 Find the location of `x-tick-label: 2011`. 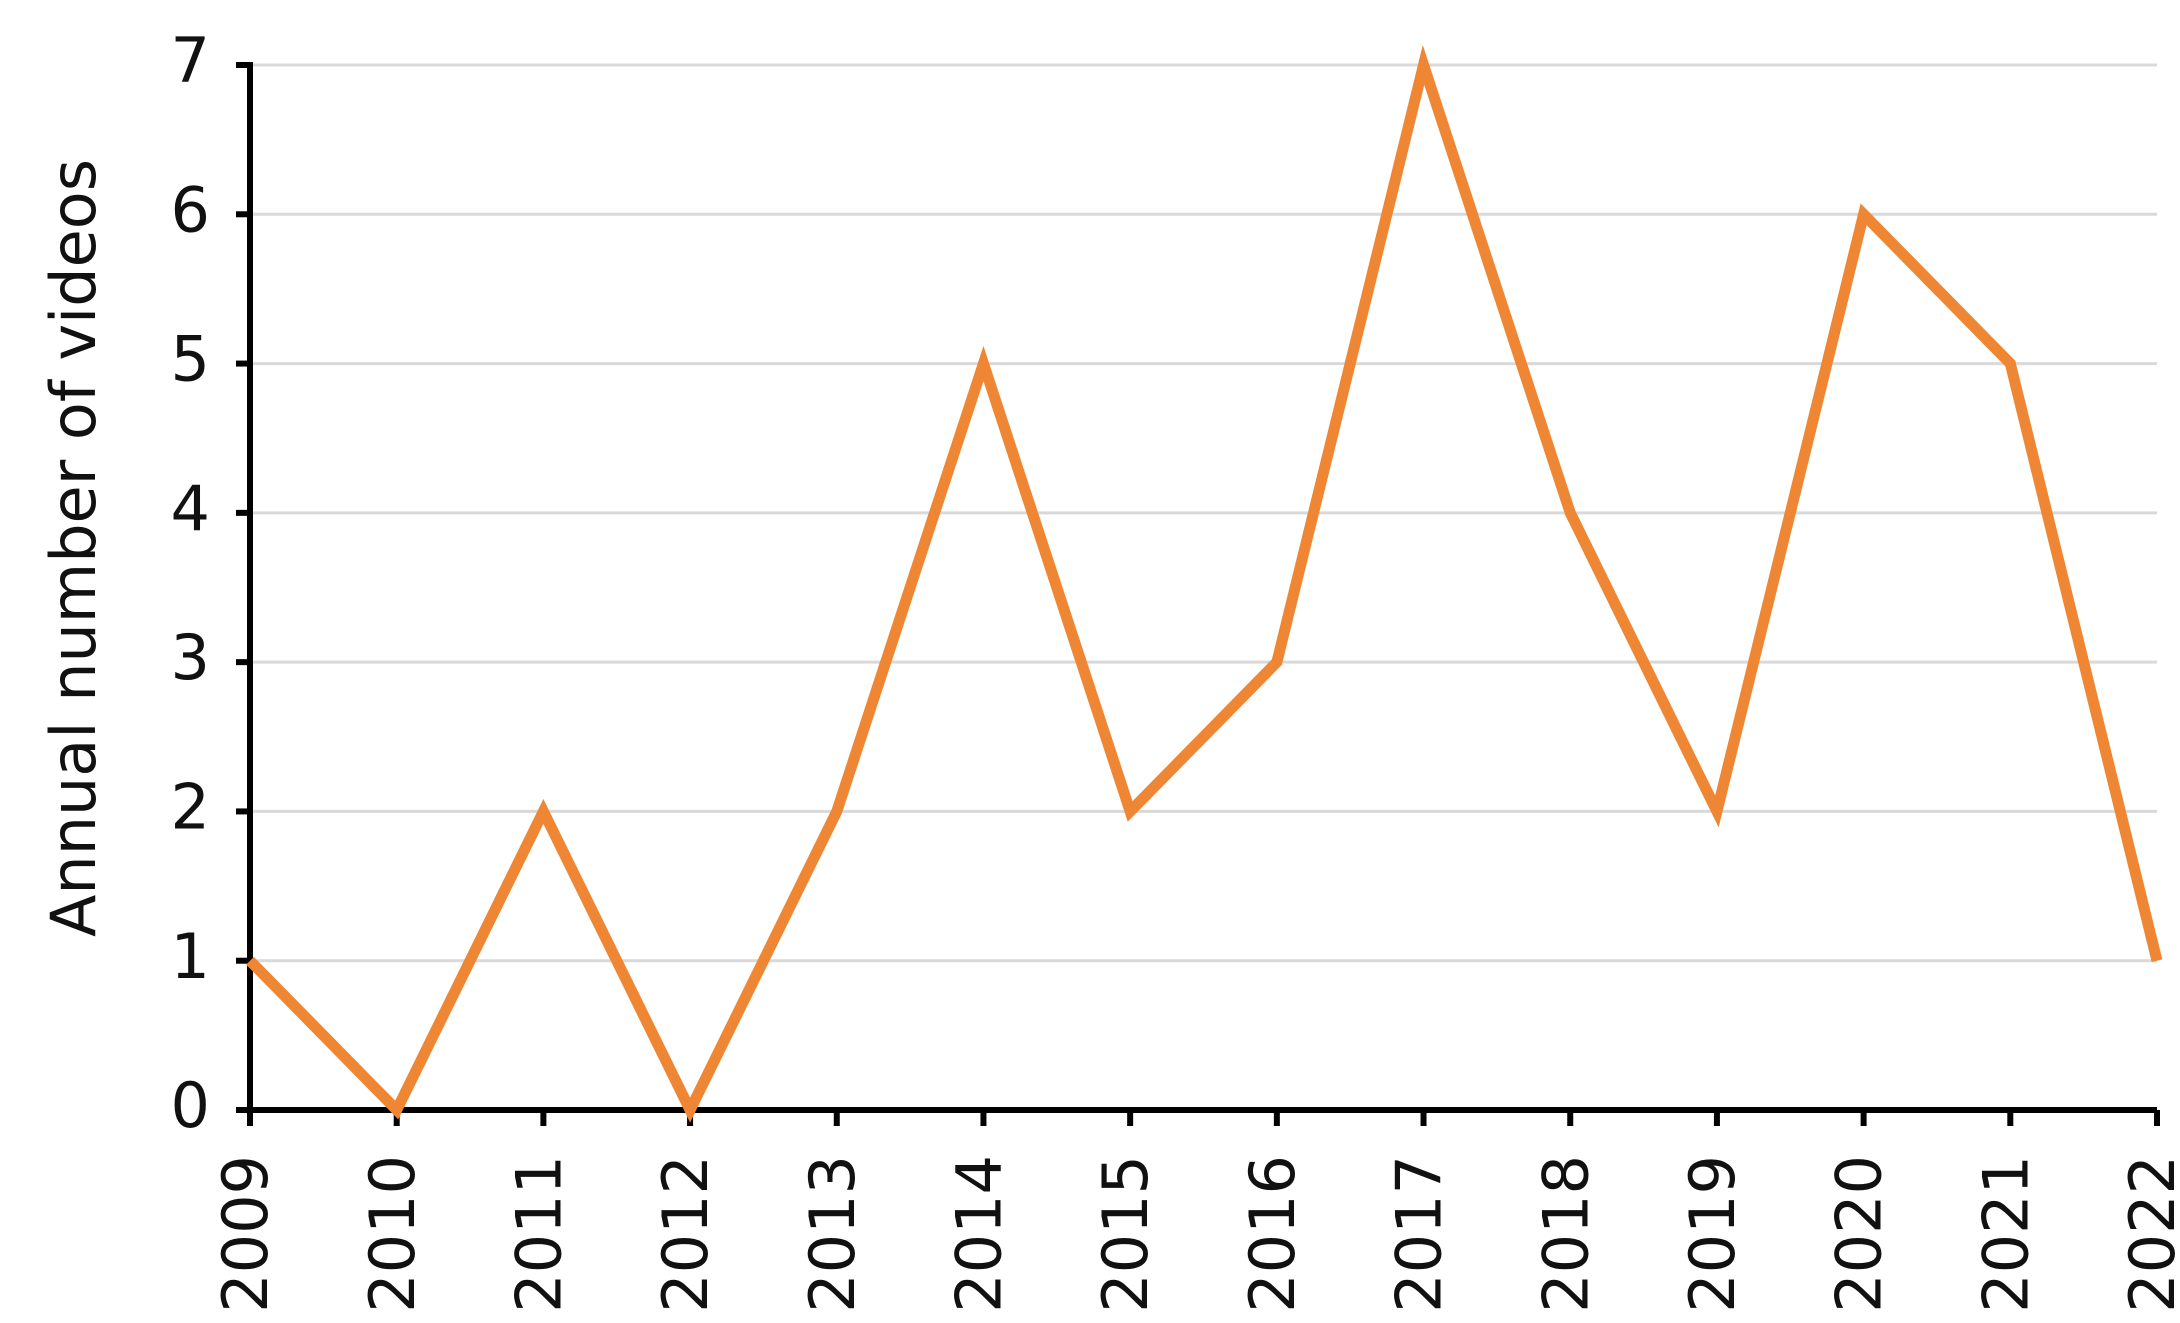

x-tick-label: 2011 is located at coordinates (538, 1234).